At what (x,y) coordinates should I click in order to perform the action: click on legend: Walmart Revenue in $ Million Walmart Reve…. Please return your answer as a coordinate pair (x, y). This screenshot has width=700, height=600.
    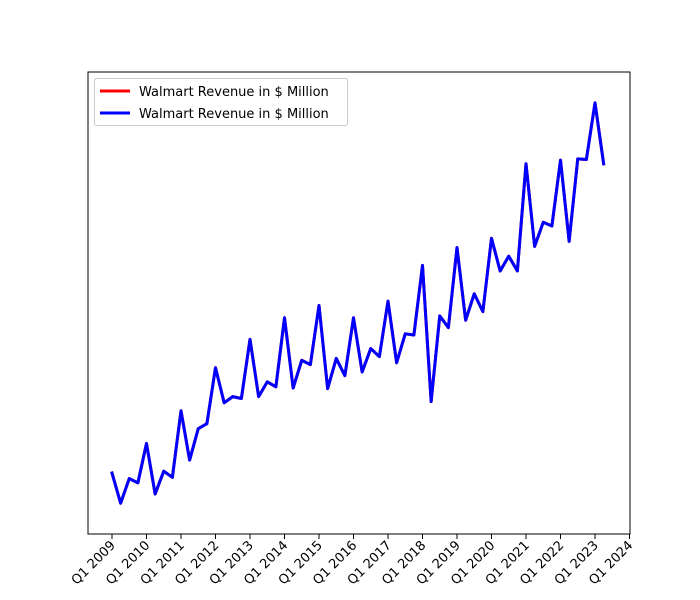
    Looking at the image, I should click on (221, 102).